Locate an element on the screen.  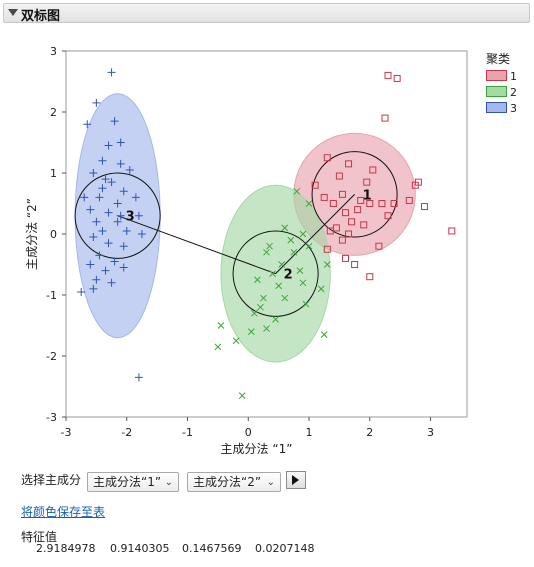
save-colors-link: 将颜色保存至表 is located at coordinates (63, 512).